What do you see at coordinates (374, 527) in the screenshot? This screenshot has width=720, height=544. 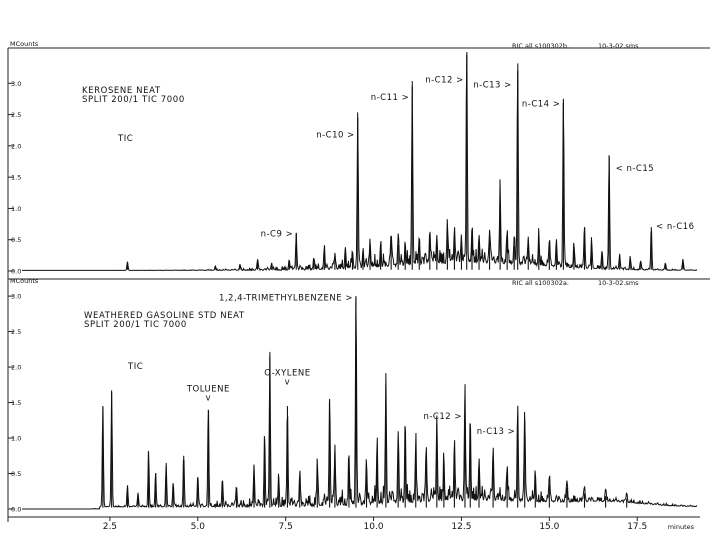 I see `x-tick-label: 10.0` at bounding box center [374, 527].